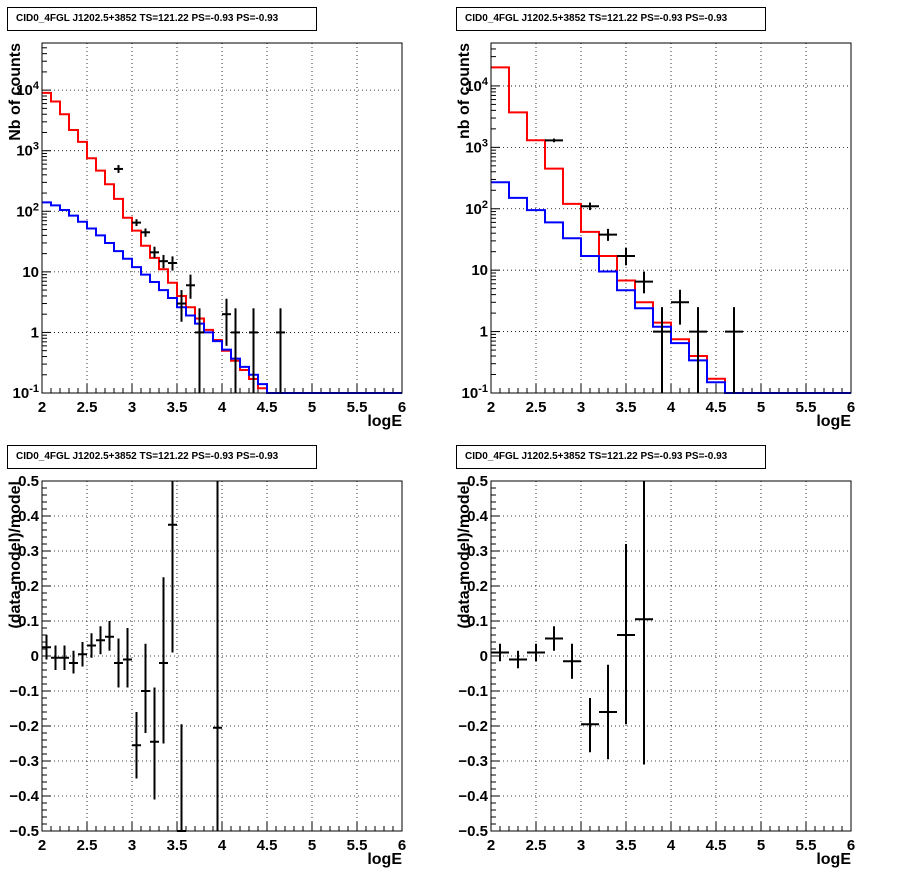  What do you see at coordinates (478, 516) in the screenshot?
I see `y-tick-label: 0.4` at bounding box center [478, 516].